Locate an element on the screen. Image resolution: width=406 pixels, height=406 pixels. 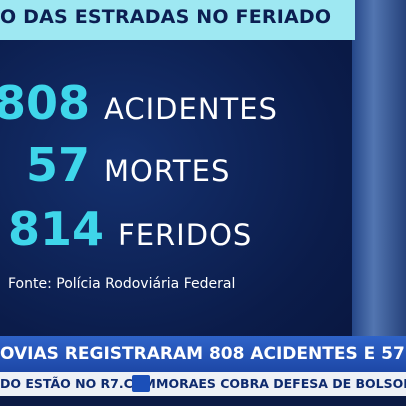
stat: 814 FERIDOS is located at coordinates (130, 229).